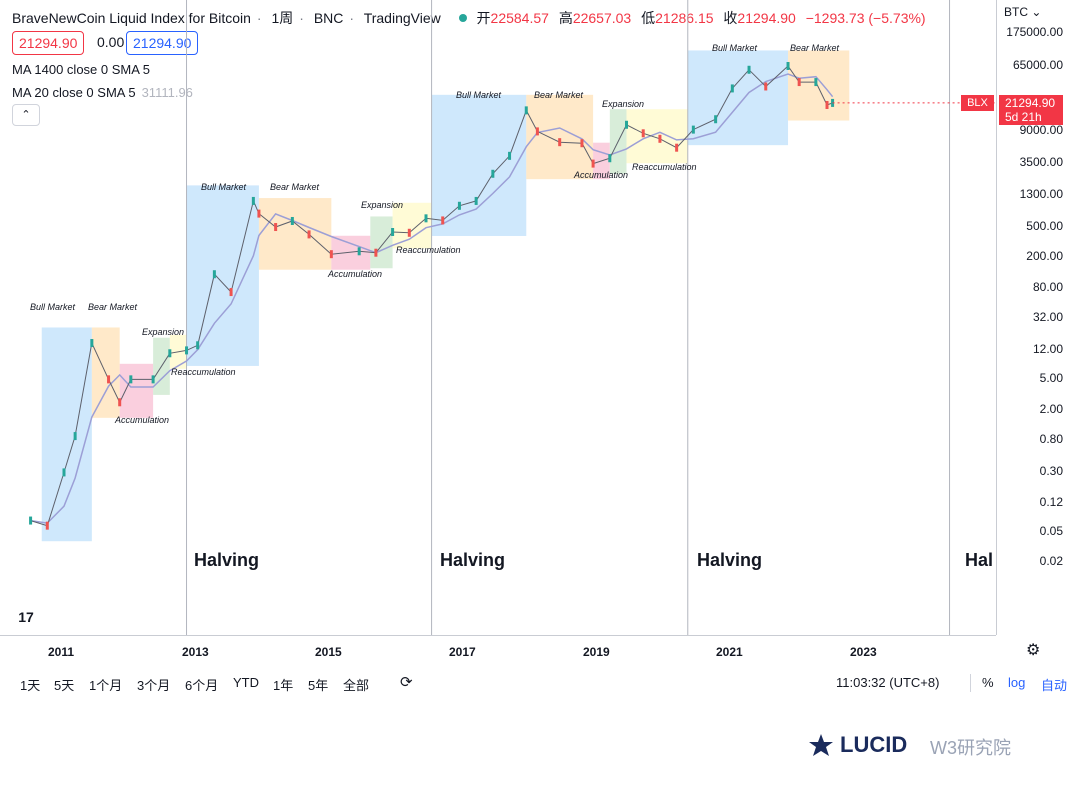 The width and height of the screenshot is (1080, 792). What do you see at coordinates (970, 683) in the screenshot?
I see `toolbar-divider` at bounding box center [970, 683].